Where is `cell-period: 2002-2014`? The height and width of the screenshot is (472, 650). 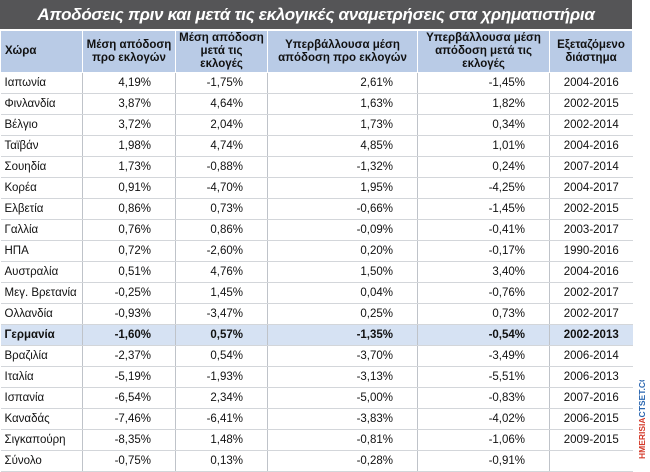
cell-period: 2002-2014 is located at coordinates (591, 125).